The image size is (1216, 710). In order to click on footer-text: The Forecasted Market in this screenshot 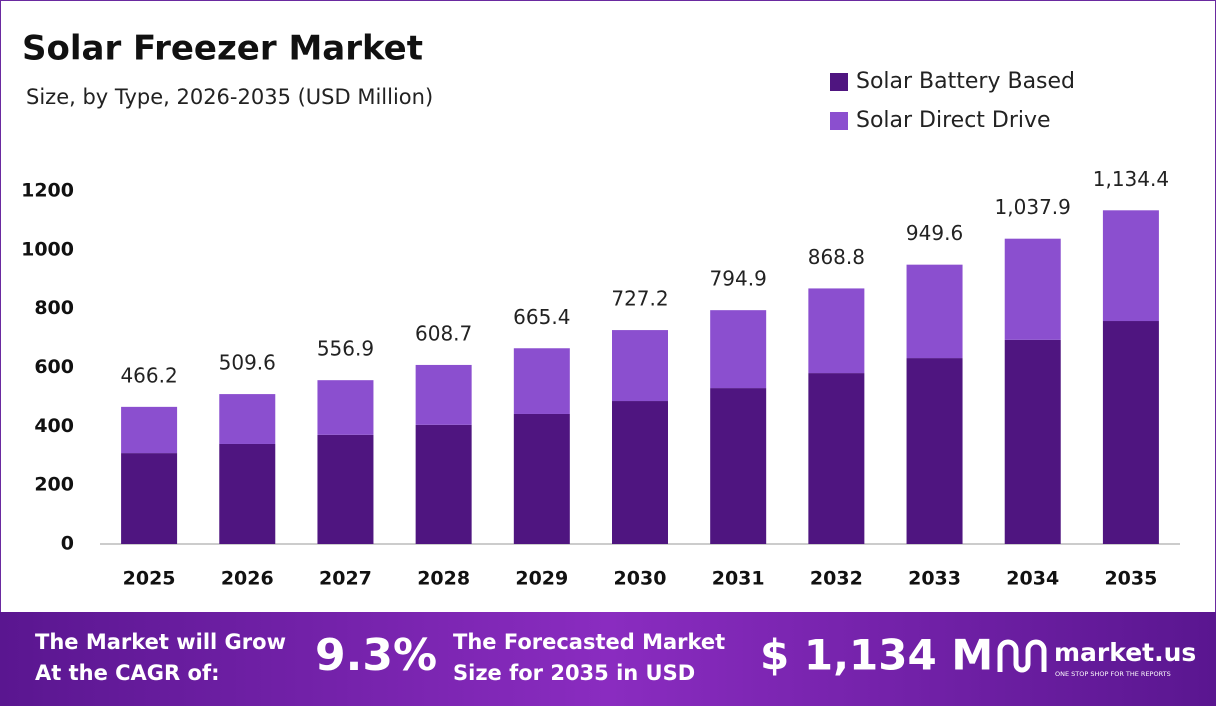, I will do `click(589, 642)`.